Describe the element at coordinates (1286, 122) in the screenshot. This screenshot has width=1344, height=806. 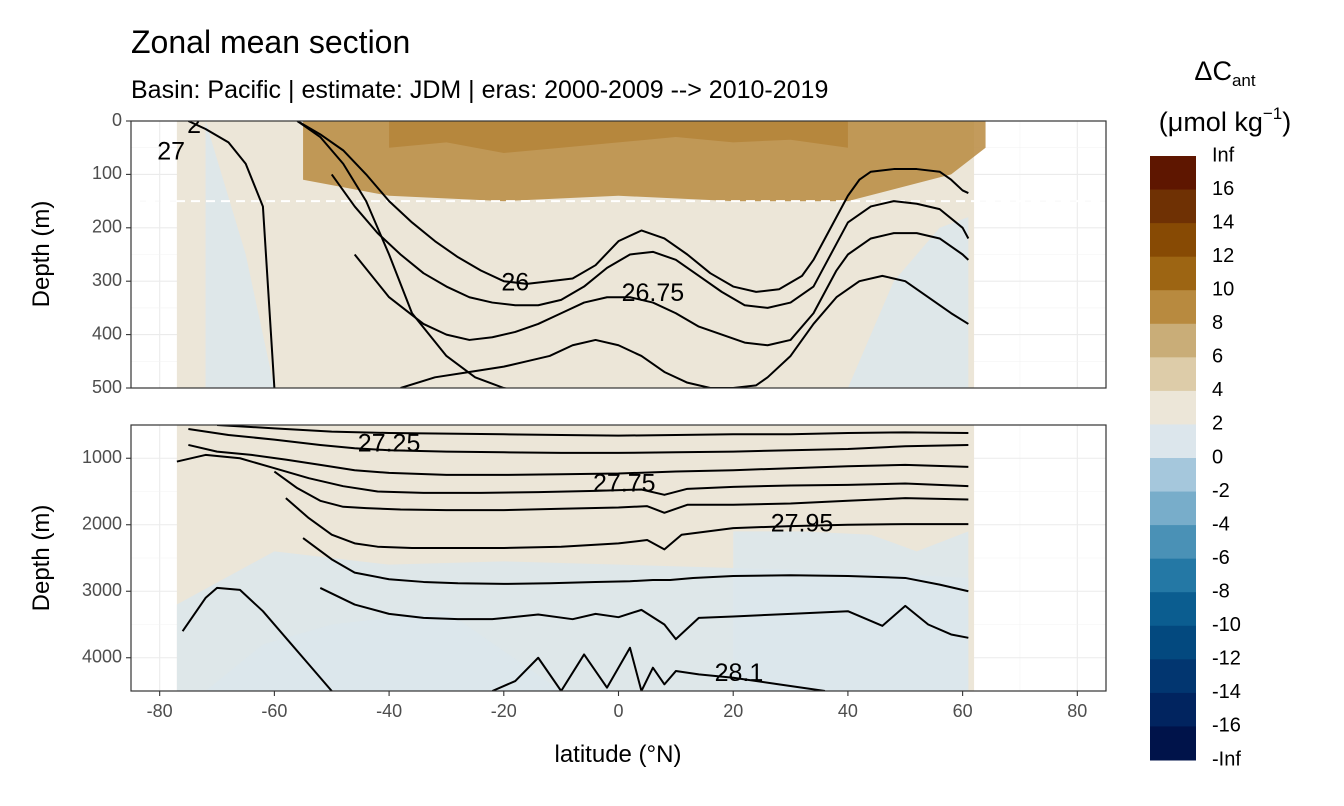
I see `legend-unit-suffix: )` at that location.